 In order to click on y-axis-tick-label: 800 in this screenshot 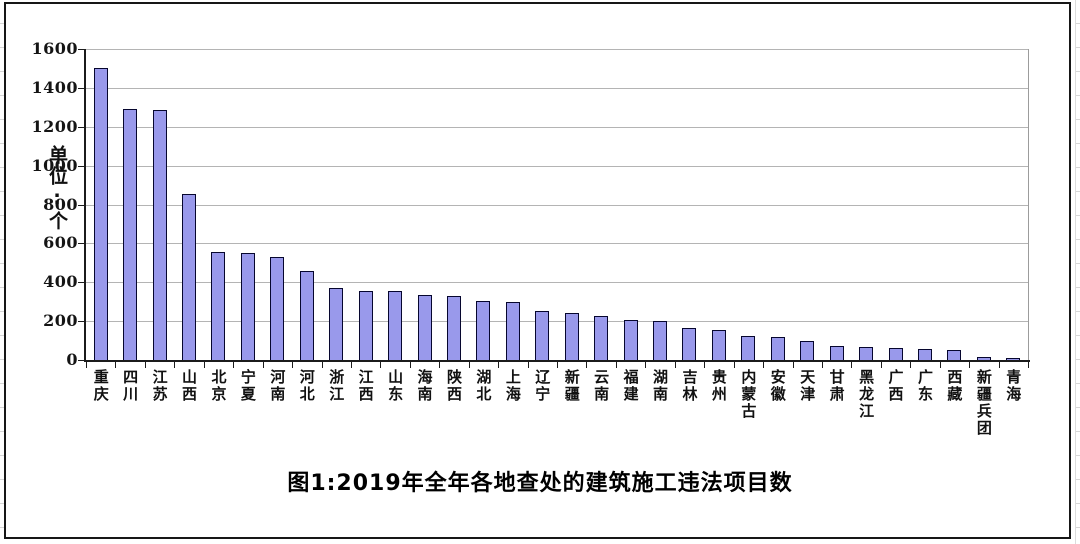, I will do `click(60, 204)`.